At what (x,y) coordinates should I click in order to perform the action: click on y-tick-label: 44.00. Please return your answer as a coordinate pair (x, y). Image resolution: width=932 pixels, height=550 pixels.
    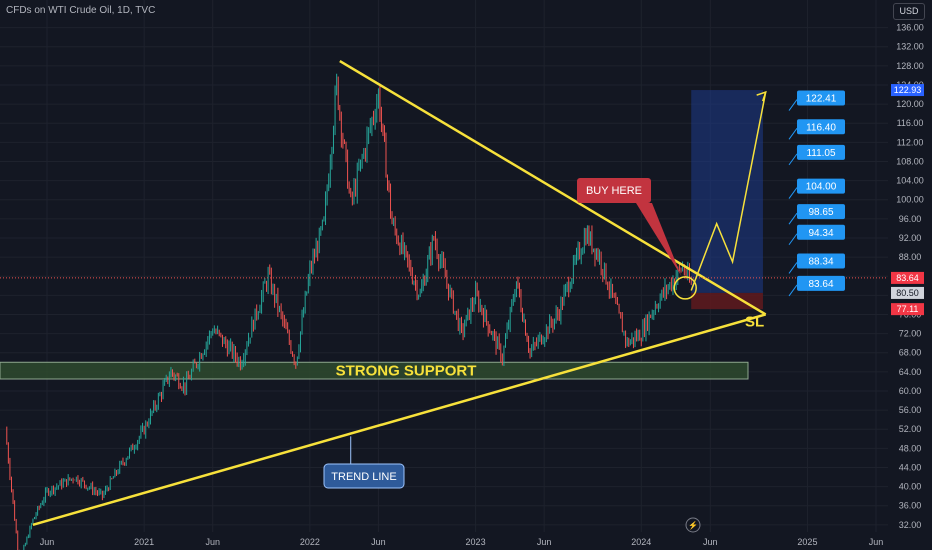
    Looking at the image, I should click on (910, 467).